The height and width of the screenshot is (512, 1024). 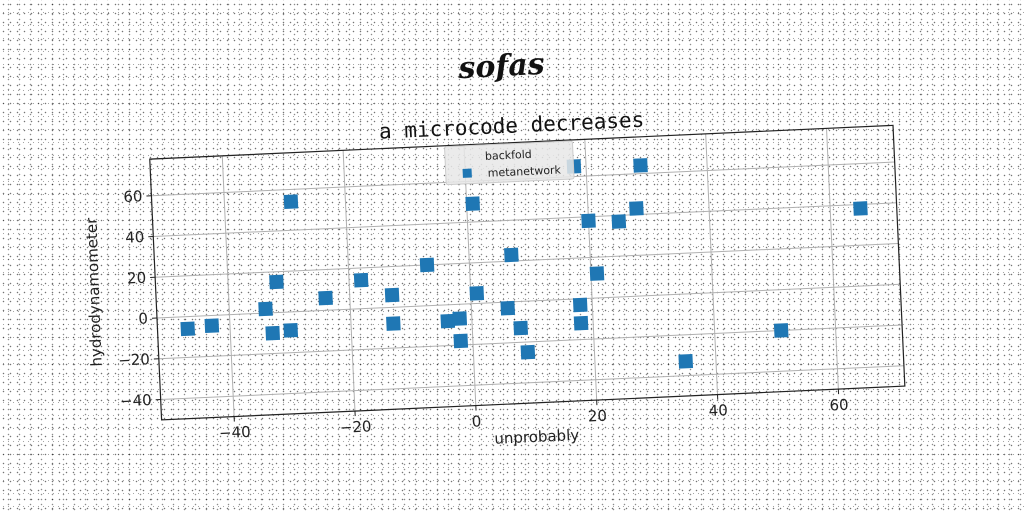 What do you see at coordinates (501, 67) in the screenshot?
I see `chart-title: sofas` at bounding box center [501, 67].